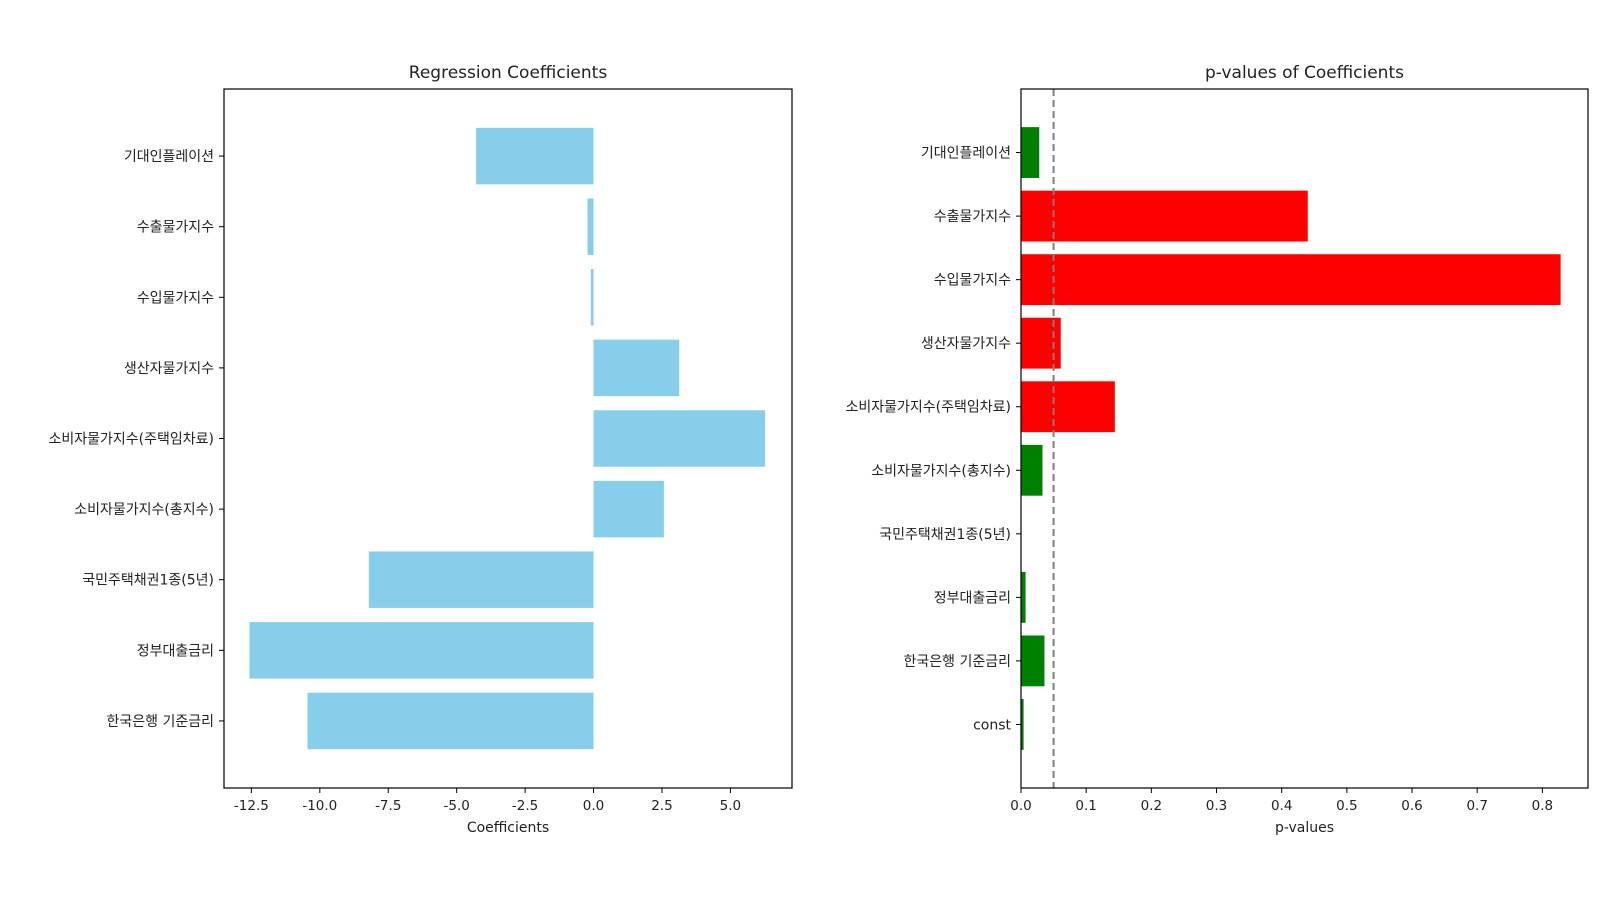 The width and height of the screenshot is (1600, 904). I want to click on x-tick-label: -12.5, so click(251, 806).